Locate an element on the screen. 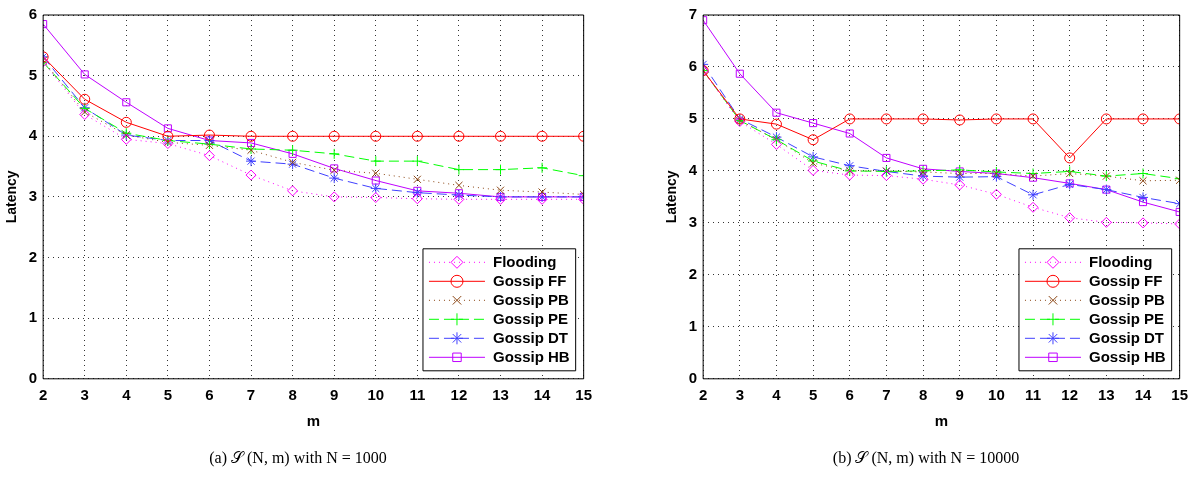 This screenshot has height=480, width=1196. text: (a) 𝒮 (N, m) with N = 1000 is located at coordinates (298, 457).